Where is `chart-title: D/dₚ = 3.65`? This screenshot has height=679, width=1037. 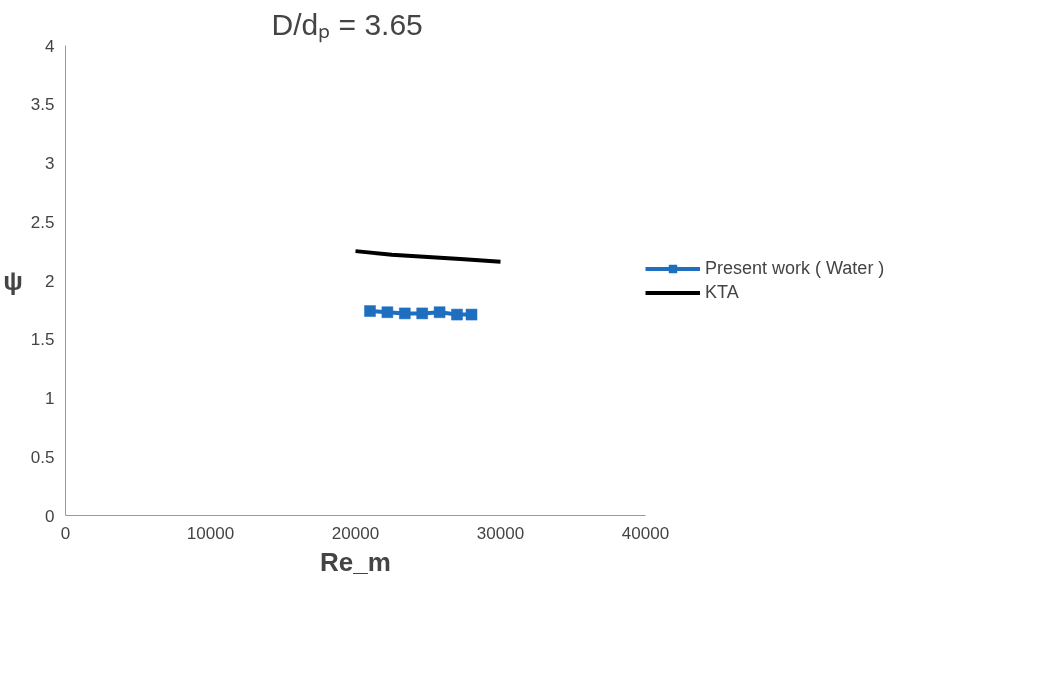
chart-title: D/dₚ = 3.65 is located at coordinates (347, 25).